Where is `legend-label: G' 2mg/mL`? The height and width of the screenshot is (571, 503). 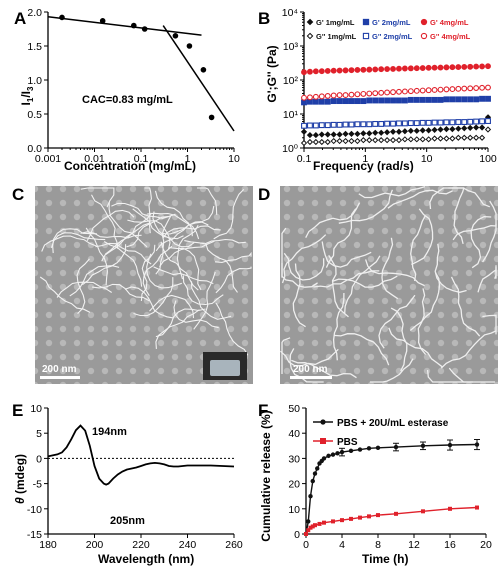
legend-label: G' 2mg/mL is located at coordinates (391, 22).